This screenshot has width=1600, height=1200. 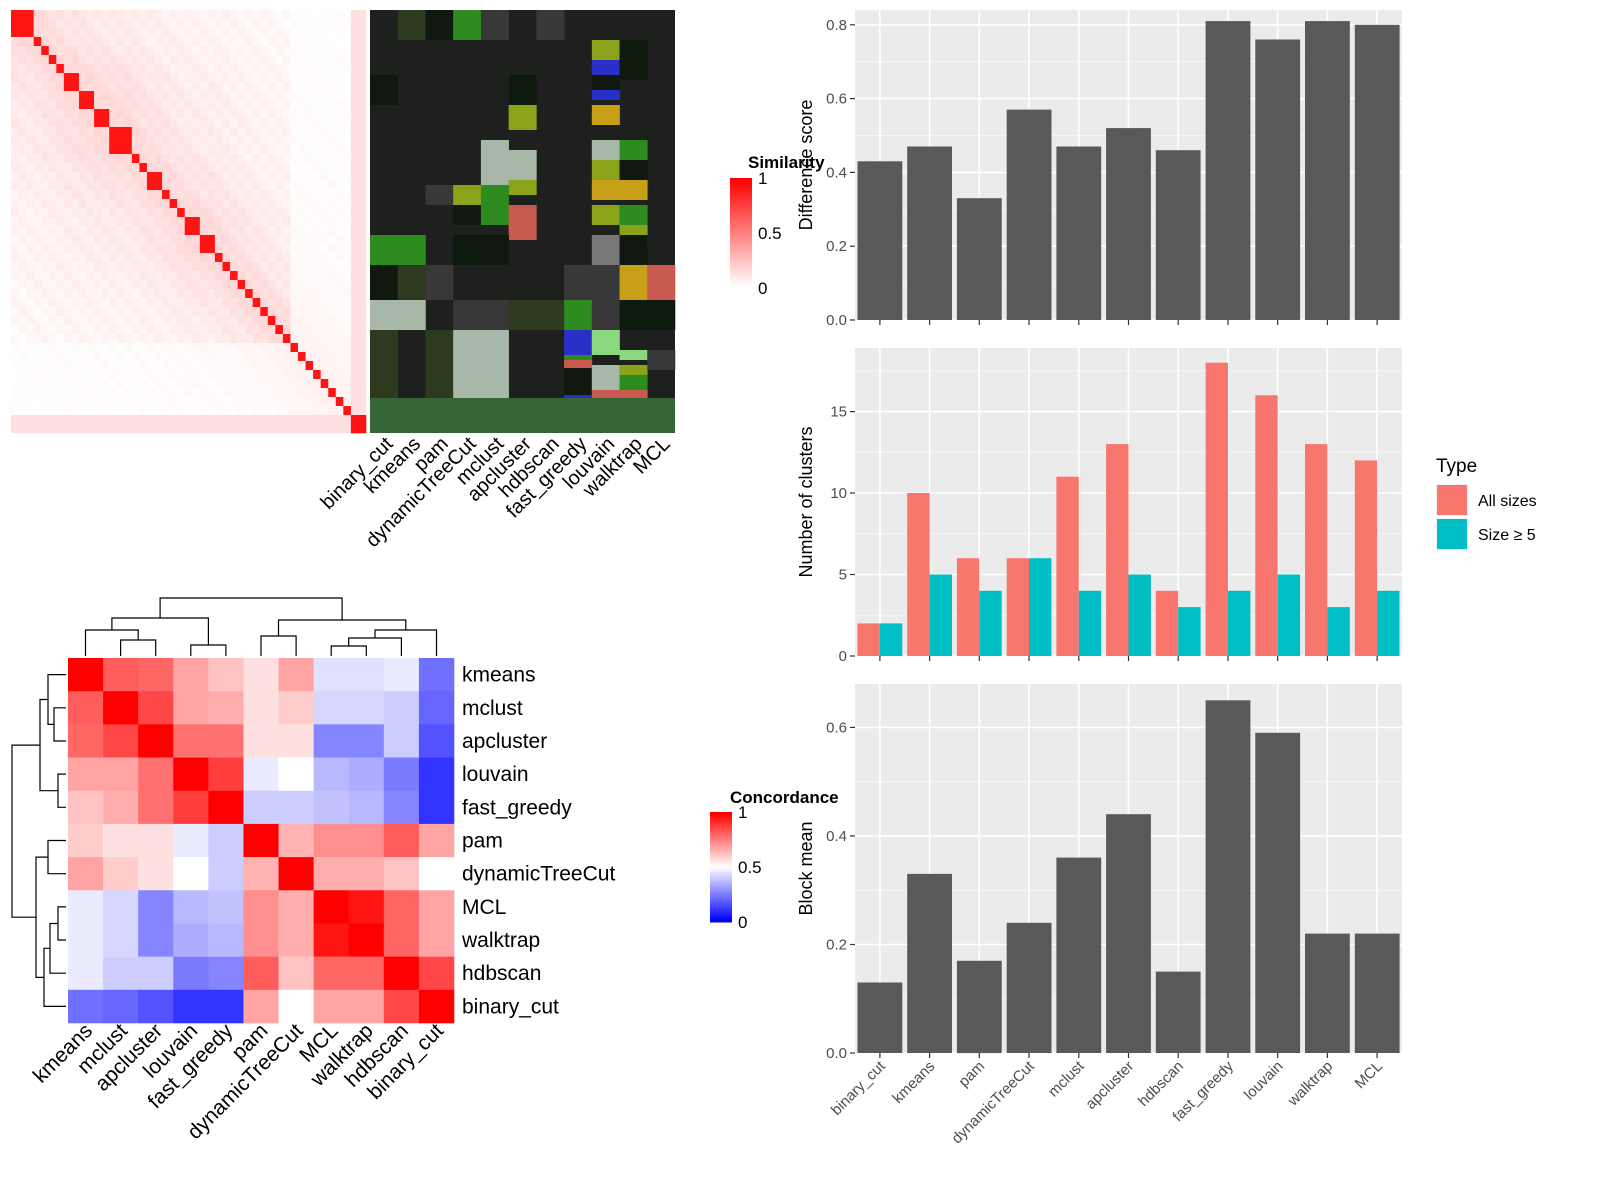 I want to click on y-tick-label: 0.6, so click(x=836, y=727).